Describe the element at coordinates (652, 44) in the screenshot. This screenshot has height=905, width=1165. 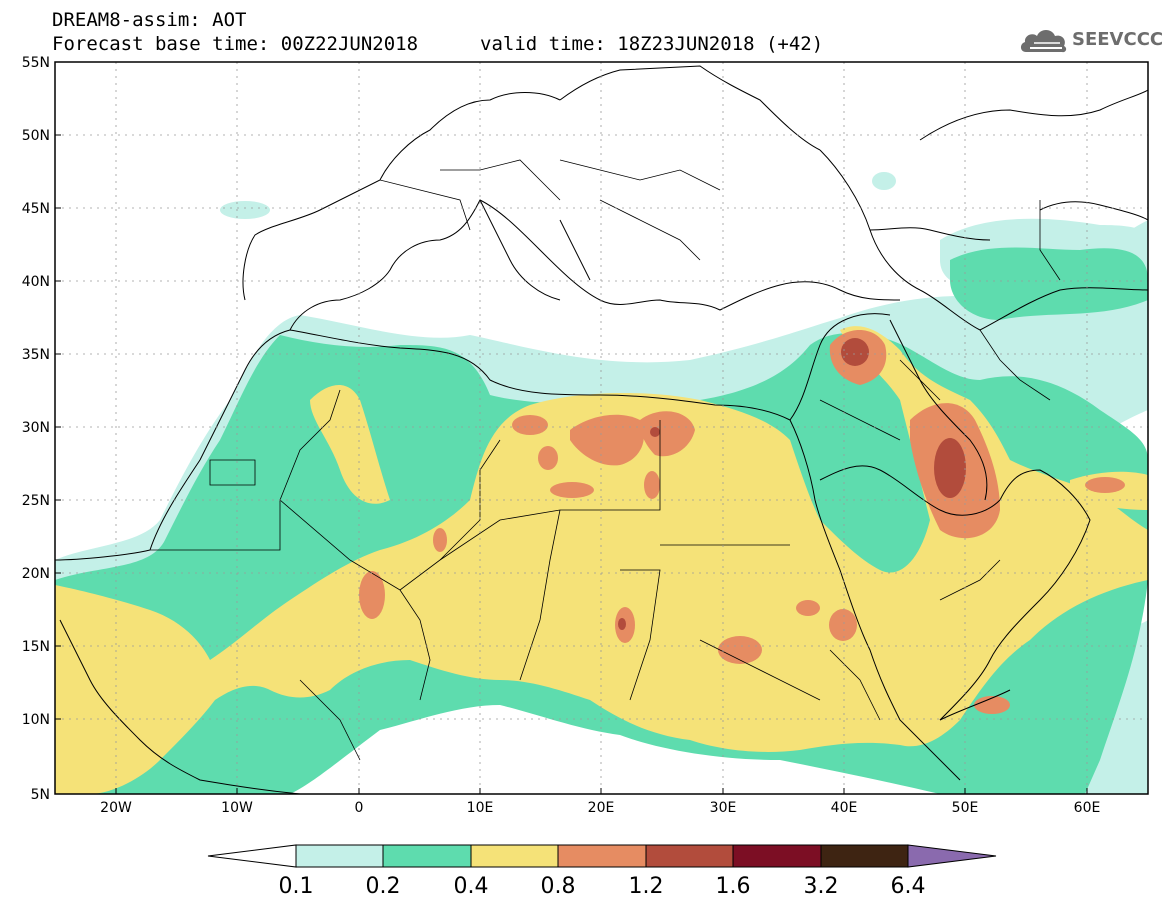
I see `valid-time: valid time: 18Z23JUN2018 (+42)` at that location.